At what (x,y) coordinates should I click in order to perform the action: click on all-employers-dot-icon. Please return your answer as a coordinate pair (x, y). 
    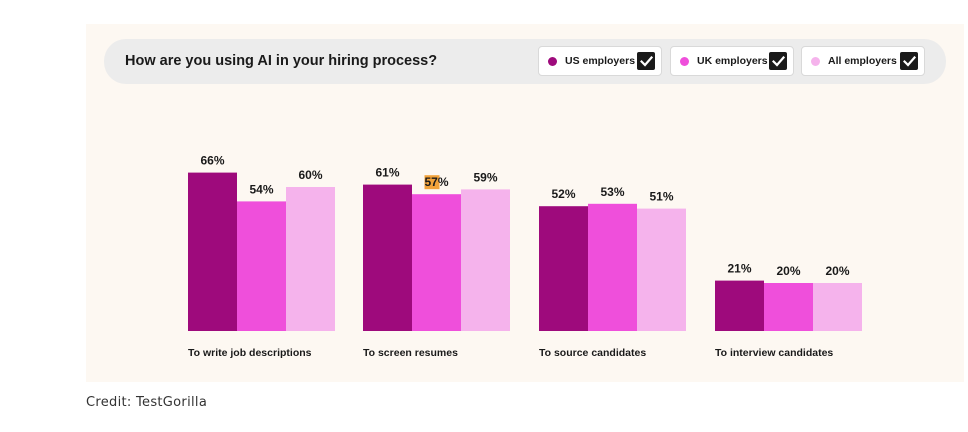
    Looking at the image, I should click on (815, 61).